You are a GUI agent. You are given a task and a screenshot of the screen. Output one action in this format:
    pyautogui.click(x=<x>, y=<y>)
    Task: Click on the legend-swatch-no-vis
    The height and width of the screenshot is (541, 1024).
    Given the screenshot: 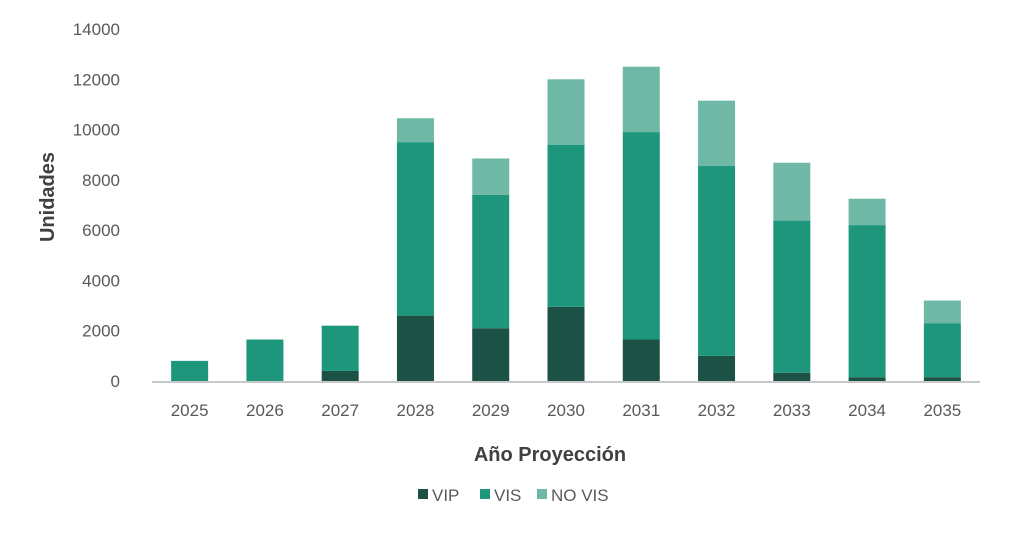 What is the action you would take?
    pyautogui.click(x=542, y=494)
    